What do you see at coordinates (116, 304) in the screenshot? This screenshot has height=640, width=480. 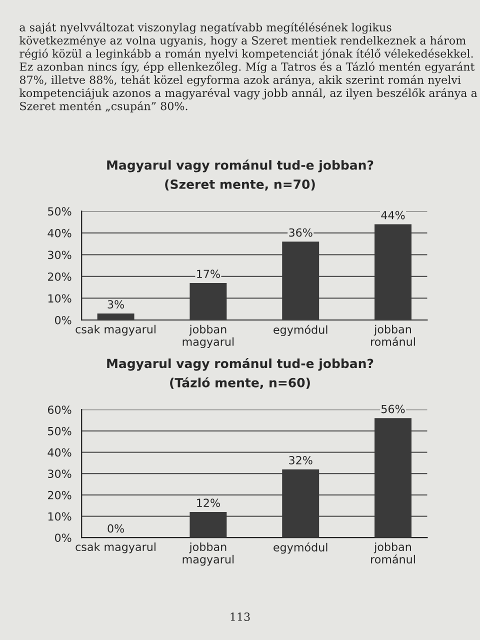 I see `data-label: 3%` at bounding box center [116, 304].